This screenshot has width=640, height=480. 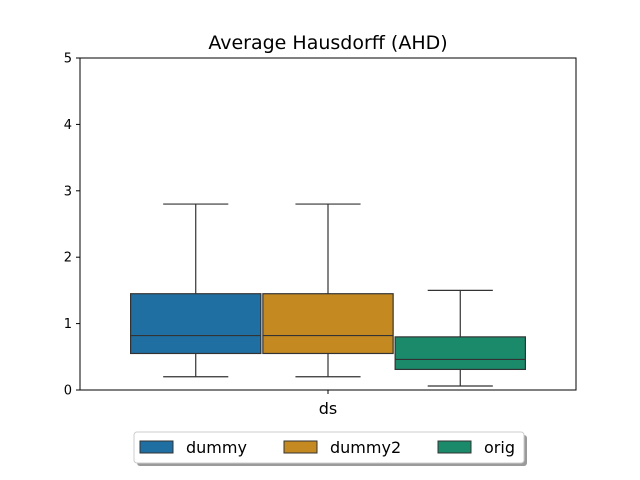 I want to click on legend-label-orig: orig, so click(x=499, y=447).